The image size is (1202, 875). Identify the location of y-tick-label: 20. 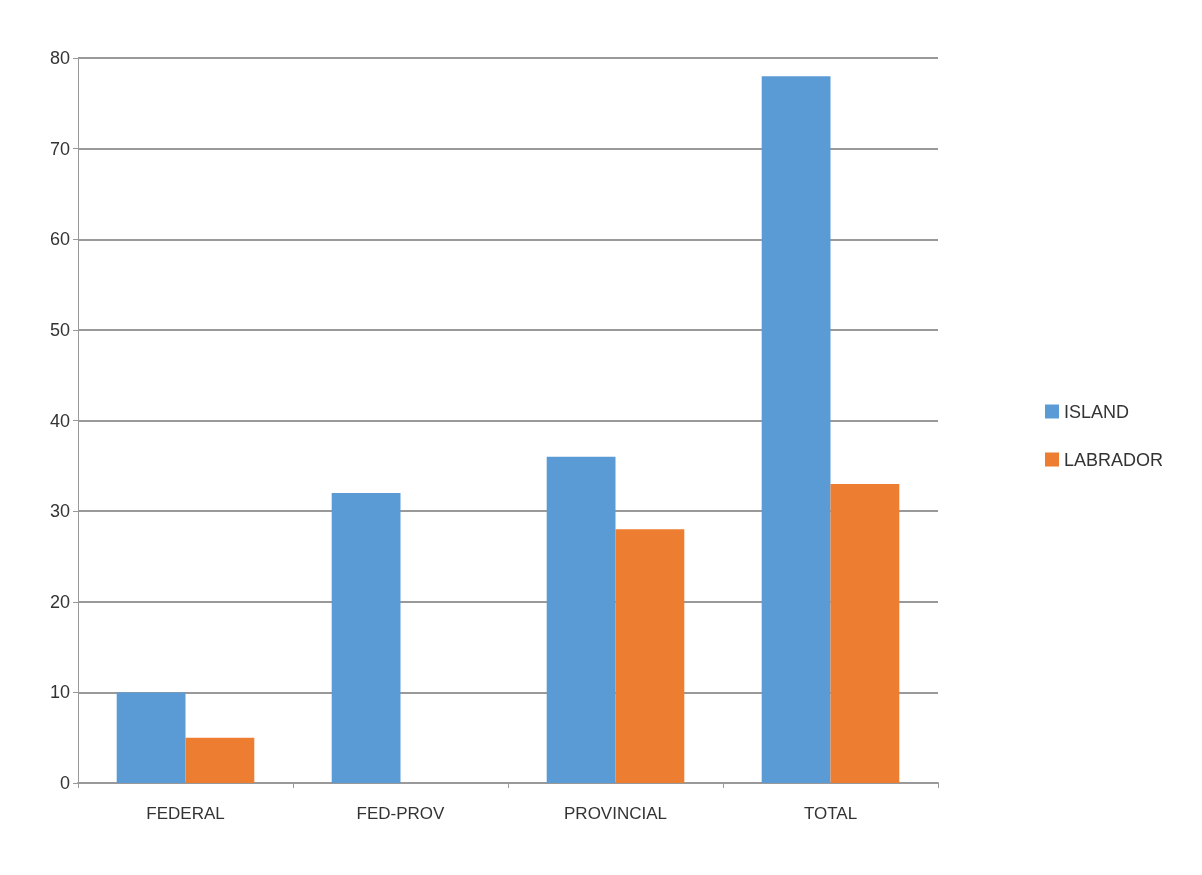
(59, 601).